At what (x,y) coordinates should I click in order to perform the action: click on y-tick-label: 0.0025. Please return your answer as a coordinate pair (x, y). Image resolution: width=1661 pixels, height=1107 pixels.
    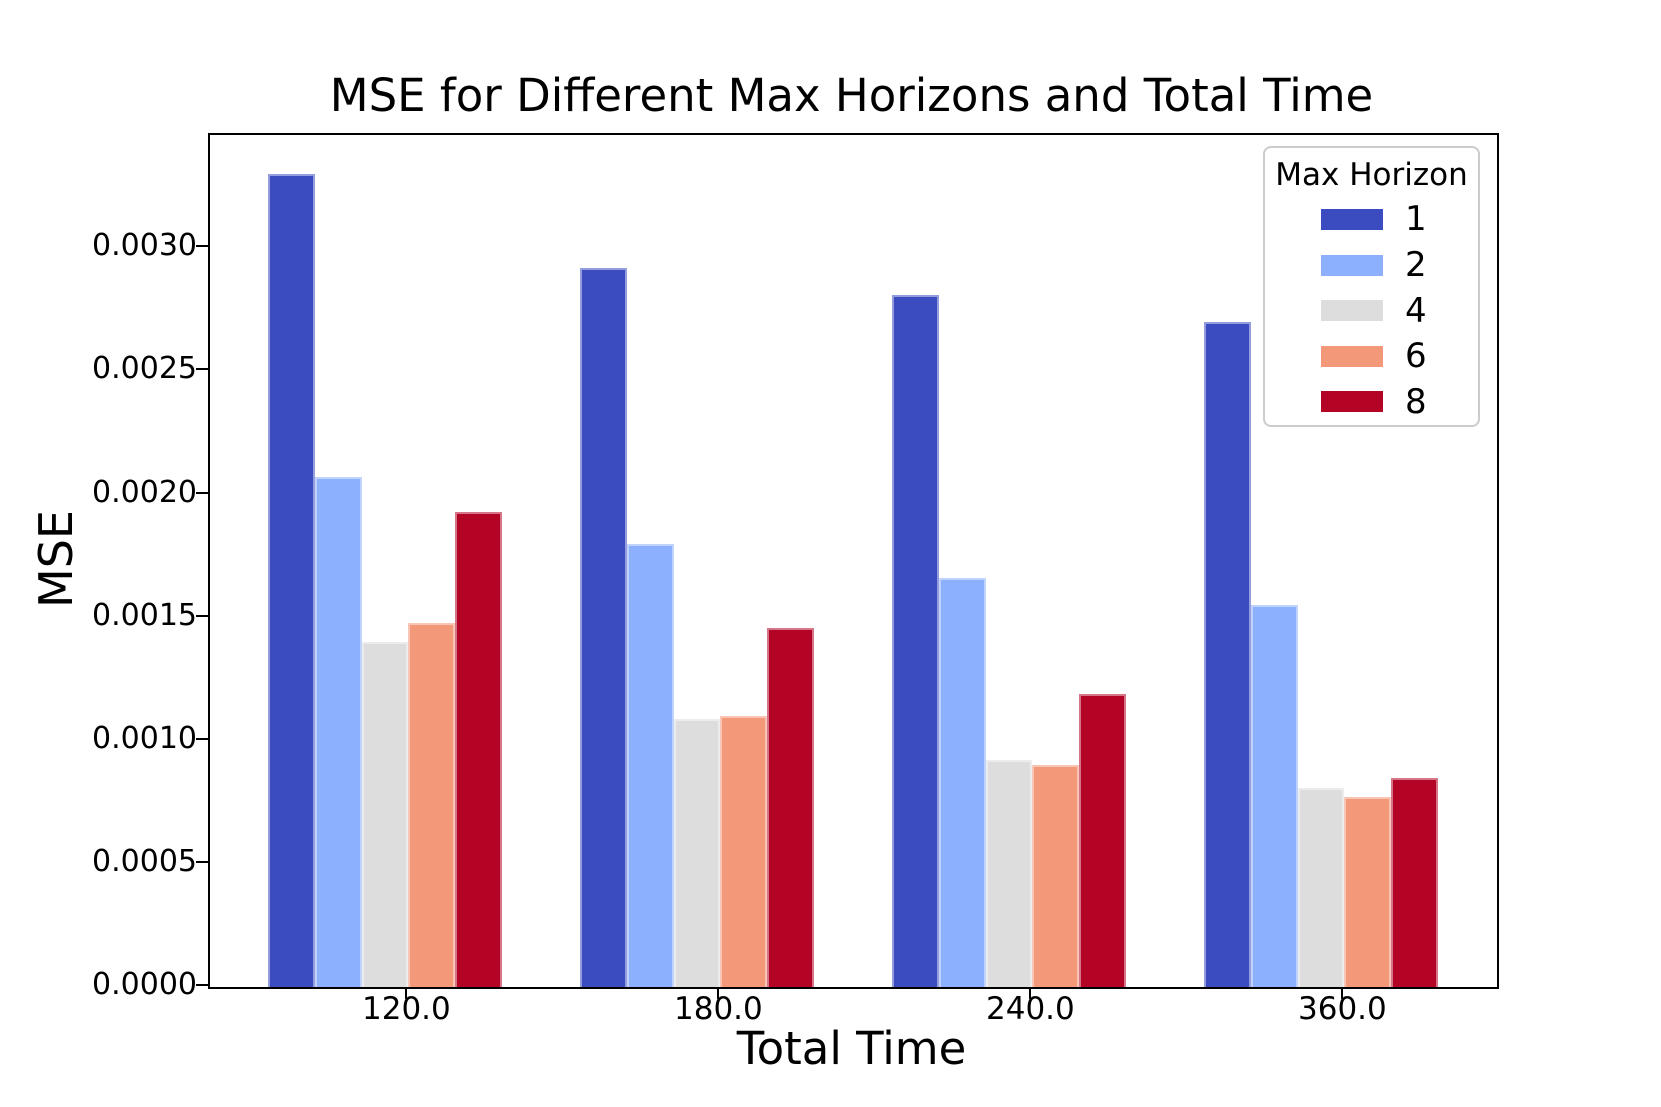
    Looking at the image, I should click on (144, 369).